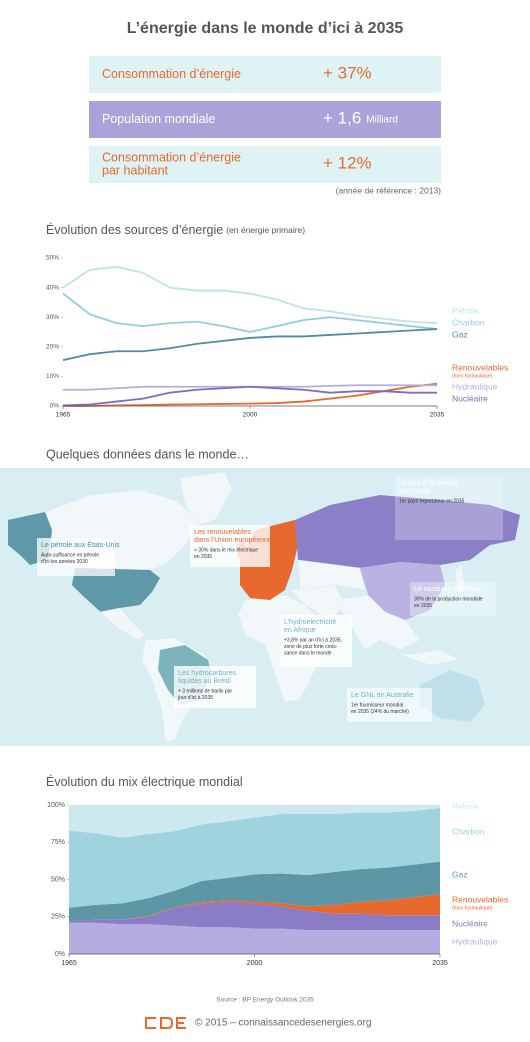  I want to click on stat-value: + 37%, so click(347, 73).